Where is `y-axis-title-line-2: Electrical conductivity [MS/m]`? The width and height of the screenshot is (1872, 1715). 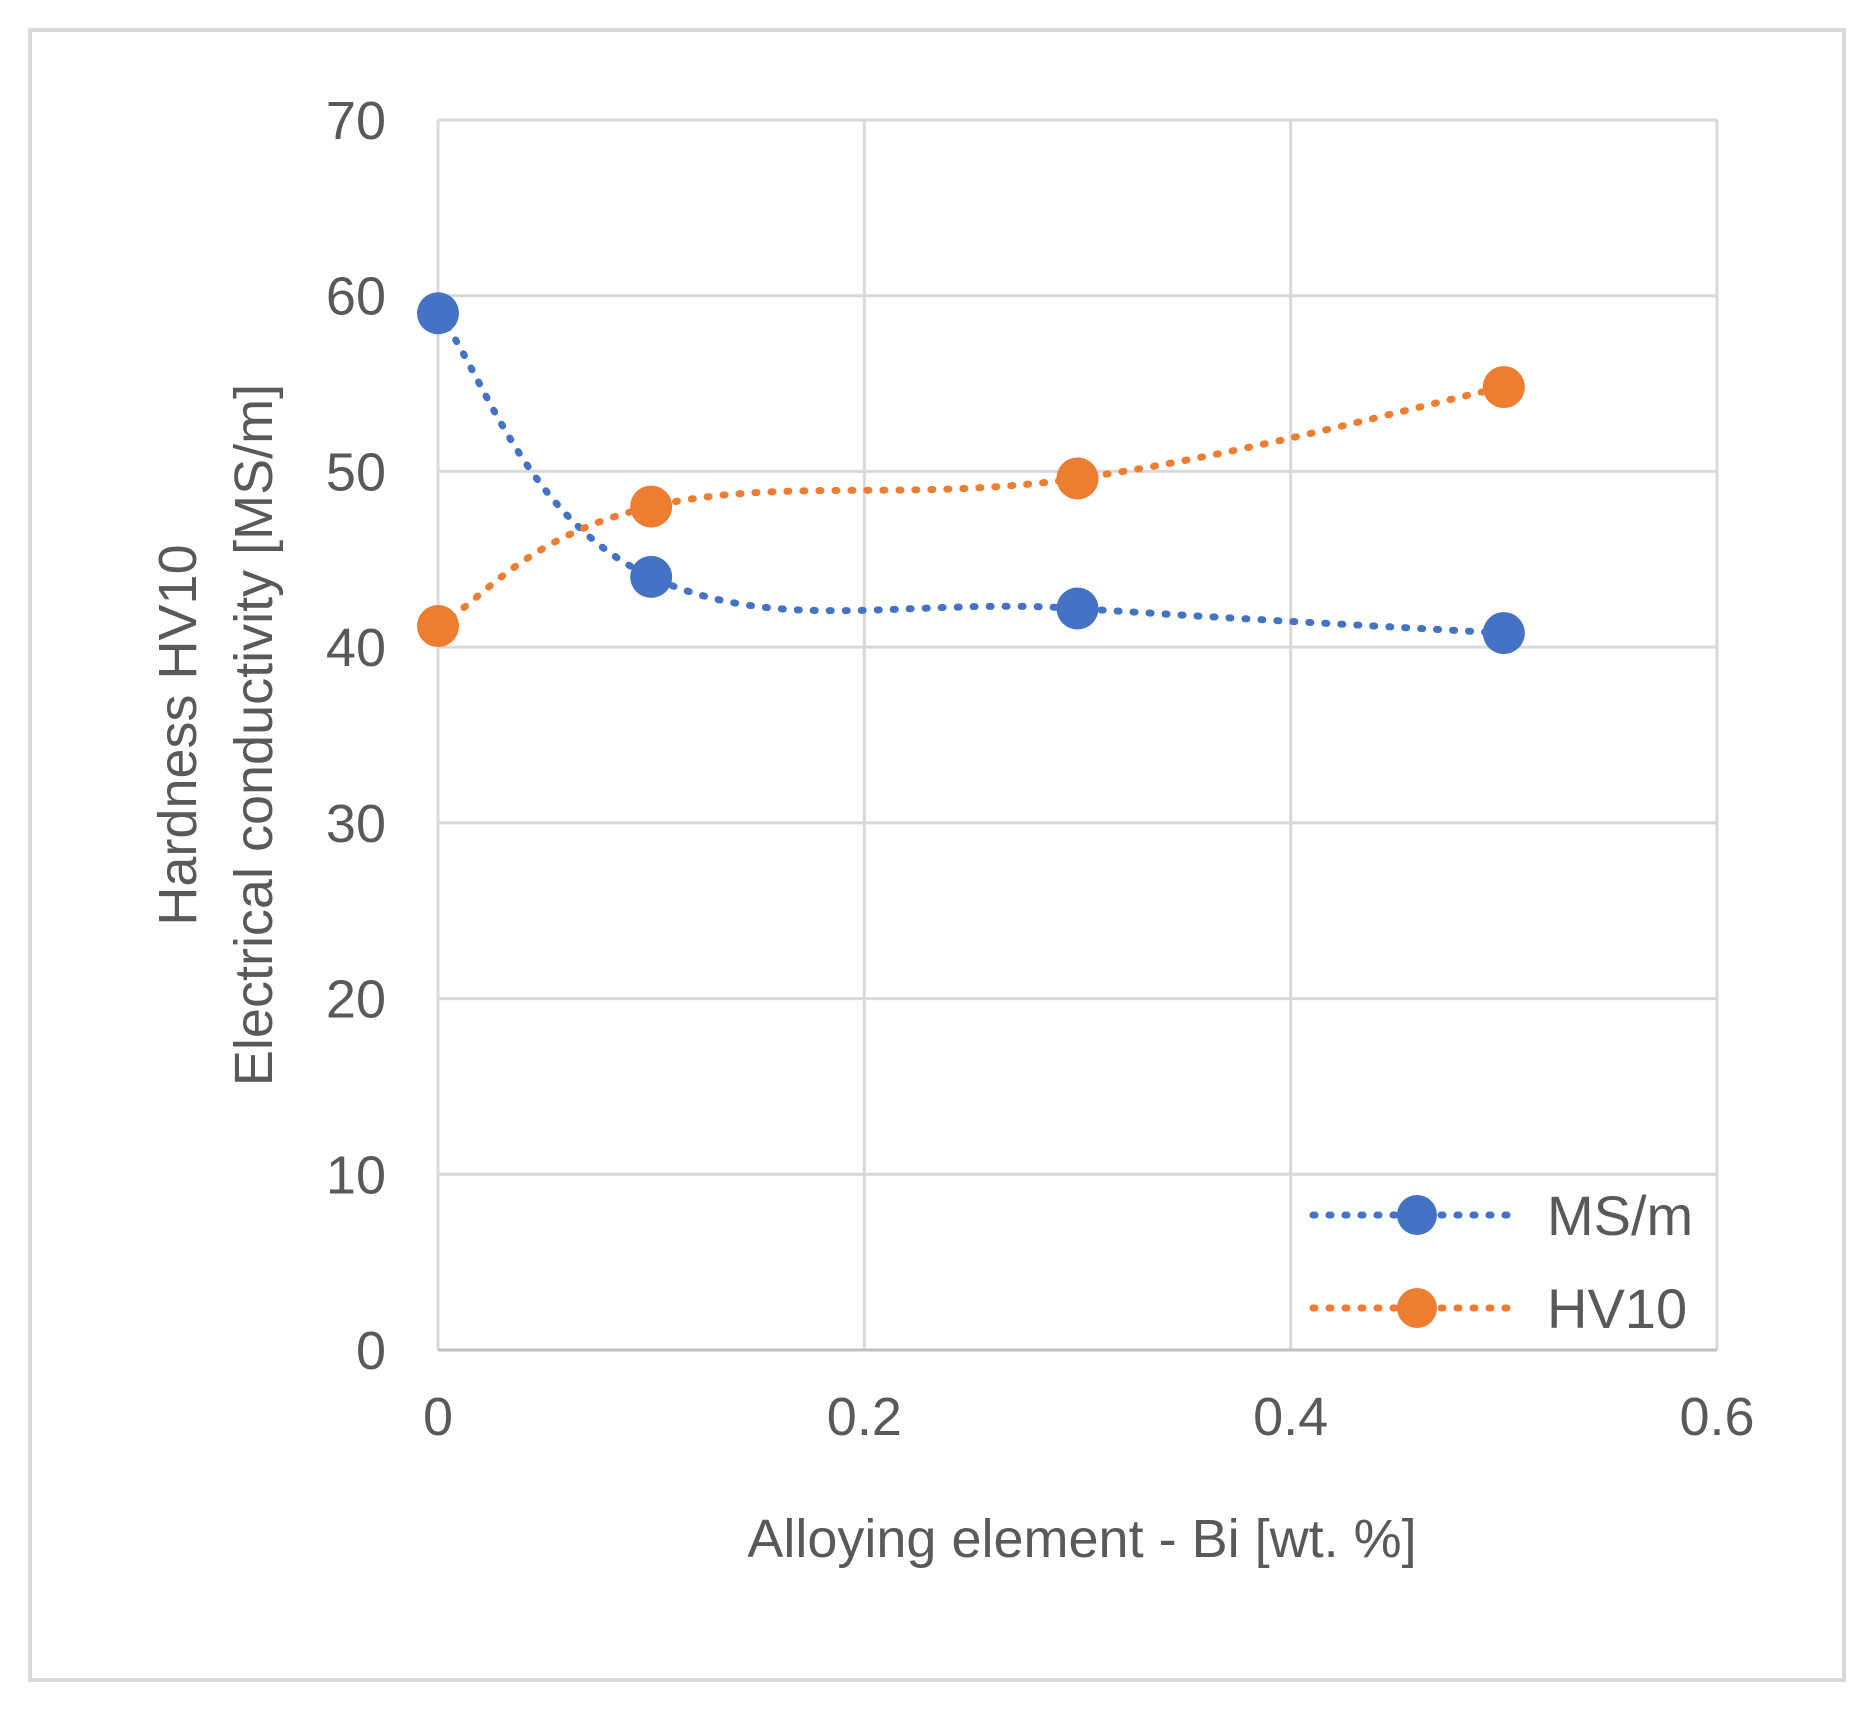
y-axis-title-line-2: Electrical conductivity [MS/m] is located at coordinates (254, 735).